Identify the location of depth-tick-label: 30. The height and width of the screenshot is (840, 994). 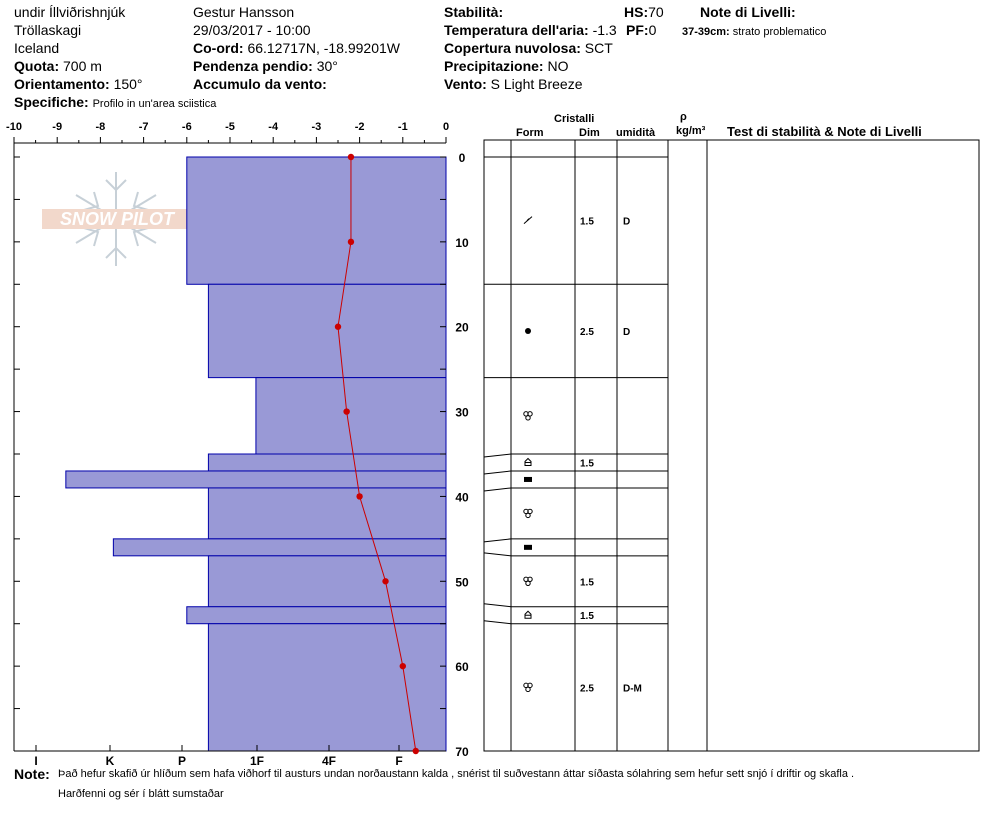
(462, 413).